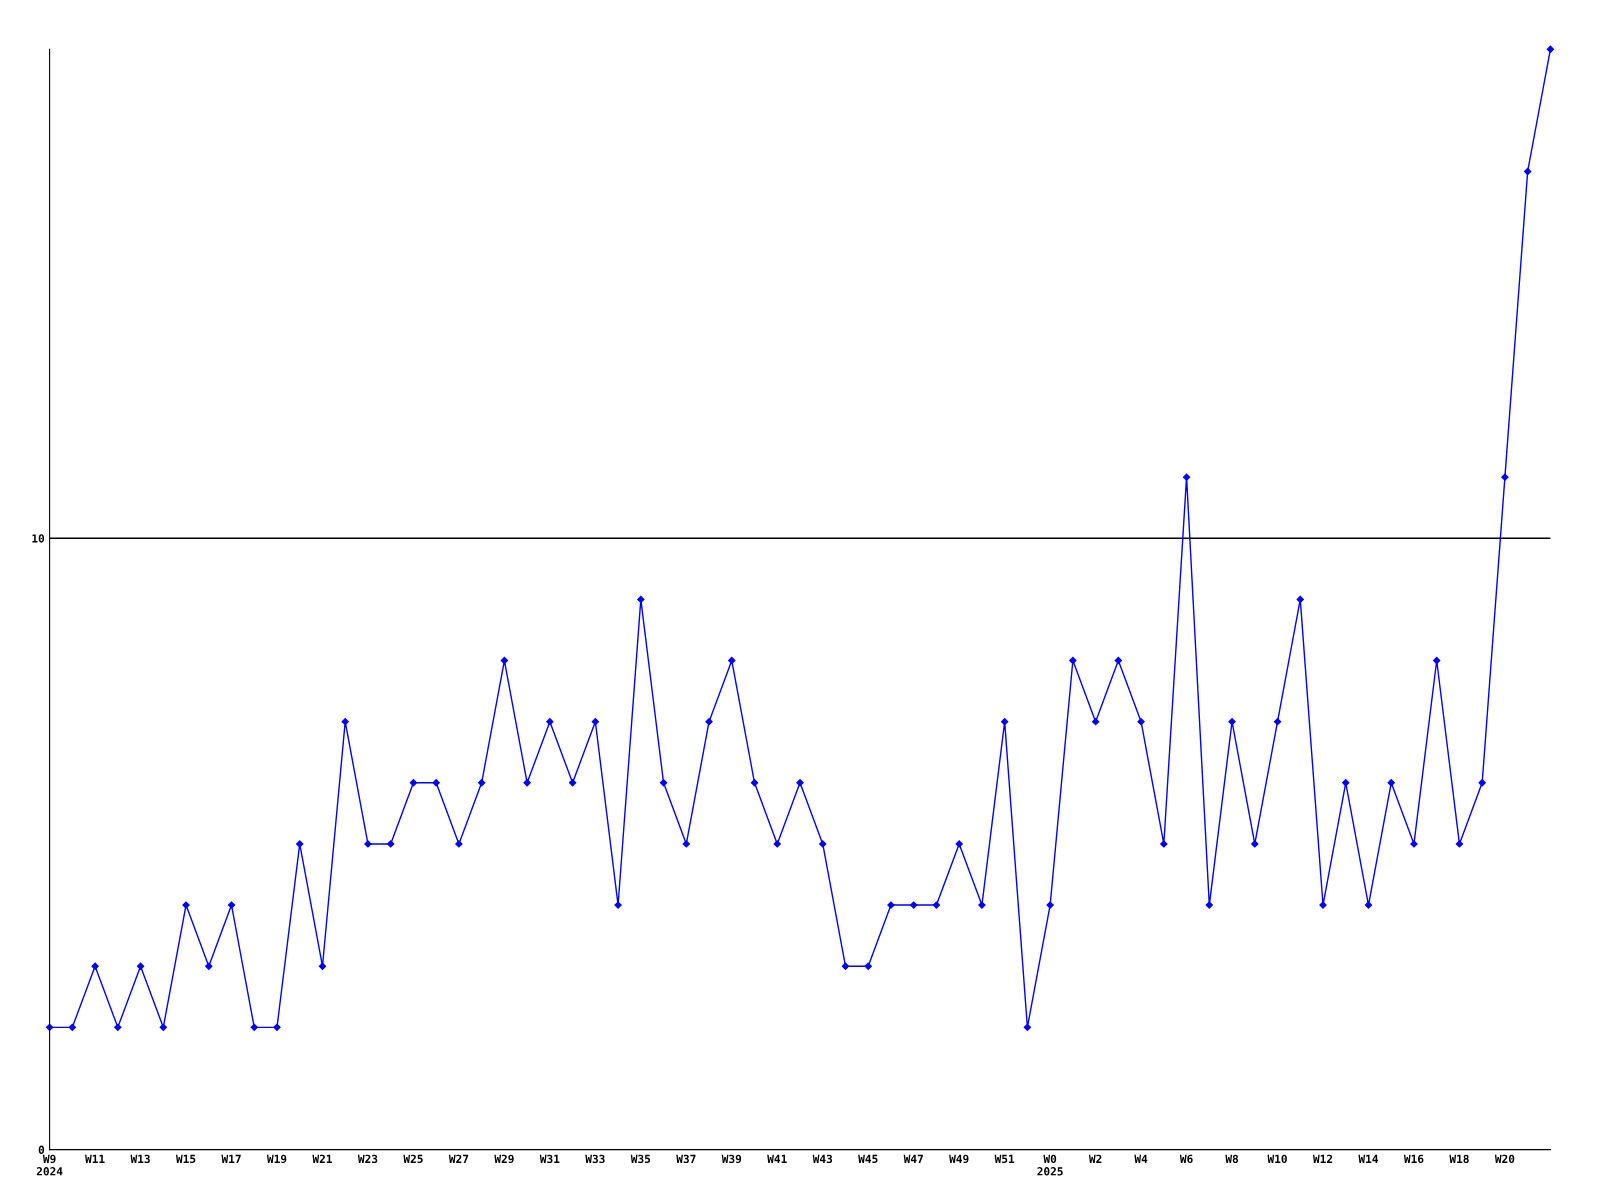 This screenshot has height=1200, width=1600. Describe the element at coordinates (1504, 1159) in the screenshot. I see `x-tick-label: W20` at that location.